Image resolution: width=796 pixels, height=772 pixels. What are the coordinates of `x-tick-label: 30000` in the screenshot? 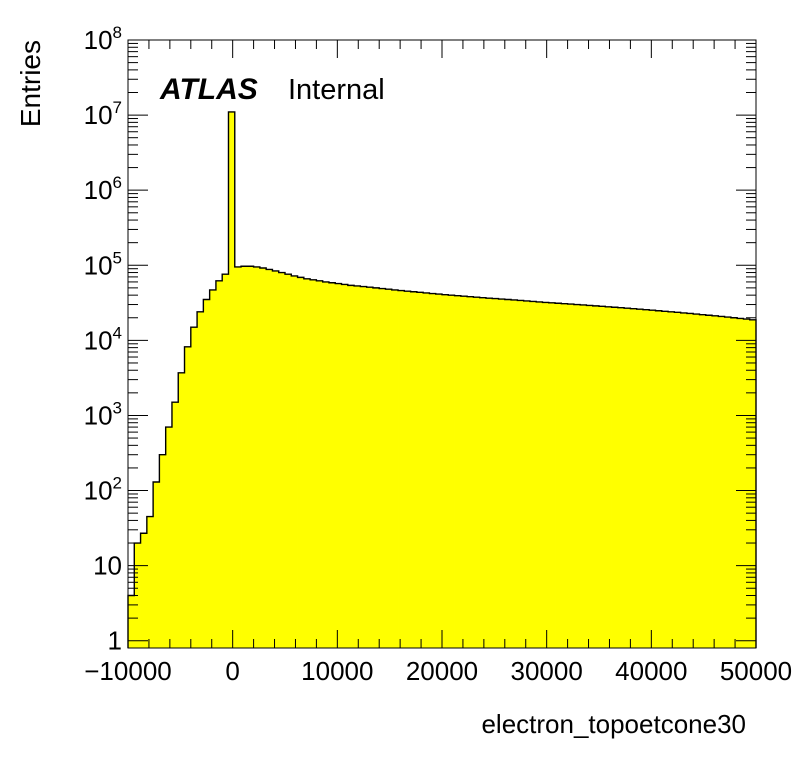 It's located at (547, 671).